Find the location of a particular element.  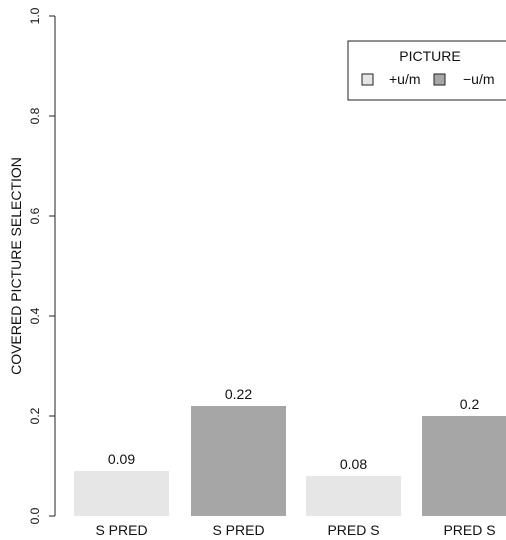

y-tick-label: 0.2 is located at coordinates (35, 415).